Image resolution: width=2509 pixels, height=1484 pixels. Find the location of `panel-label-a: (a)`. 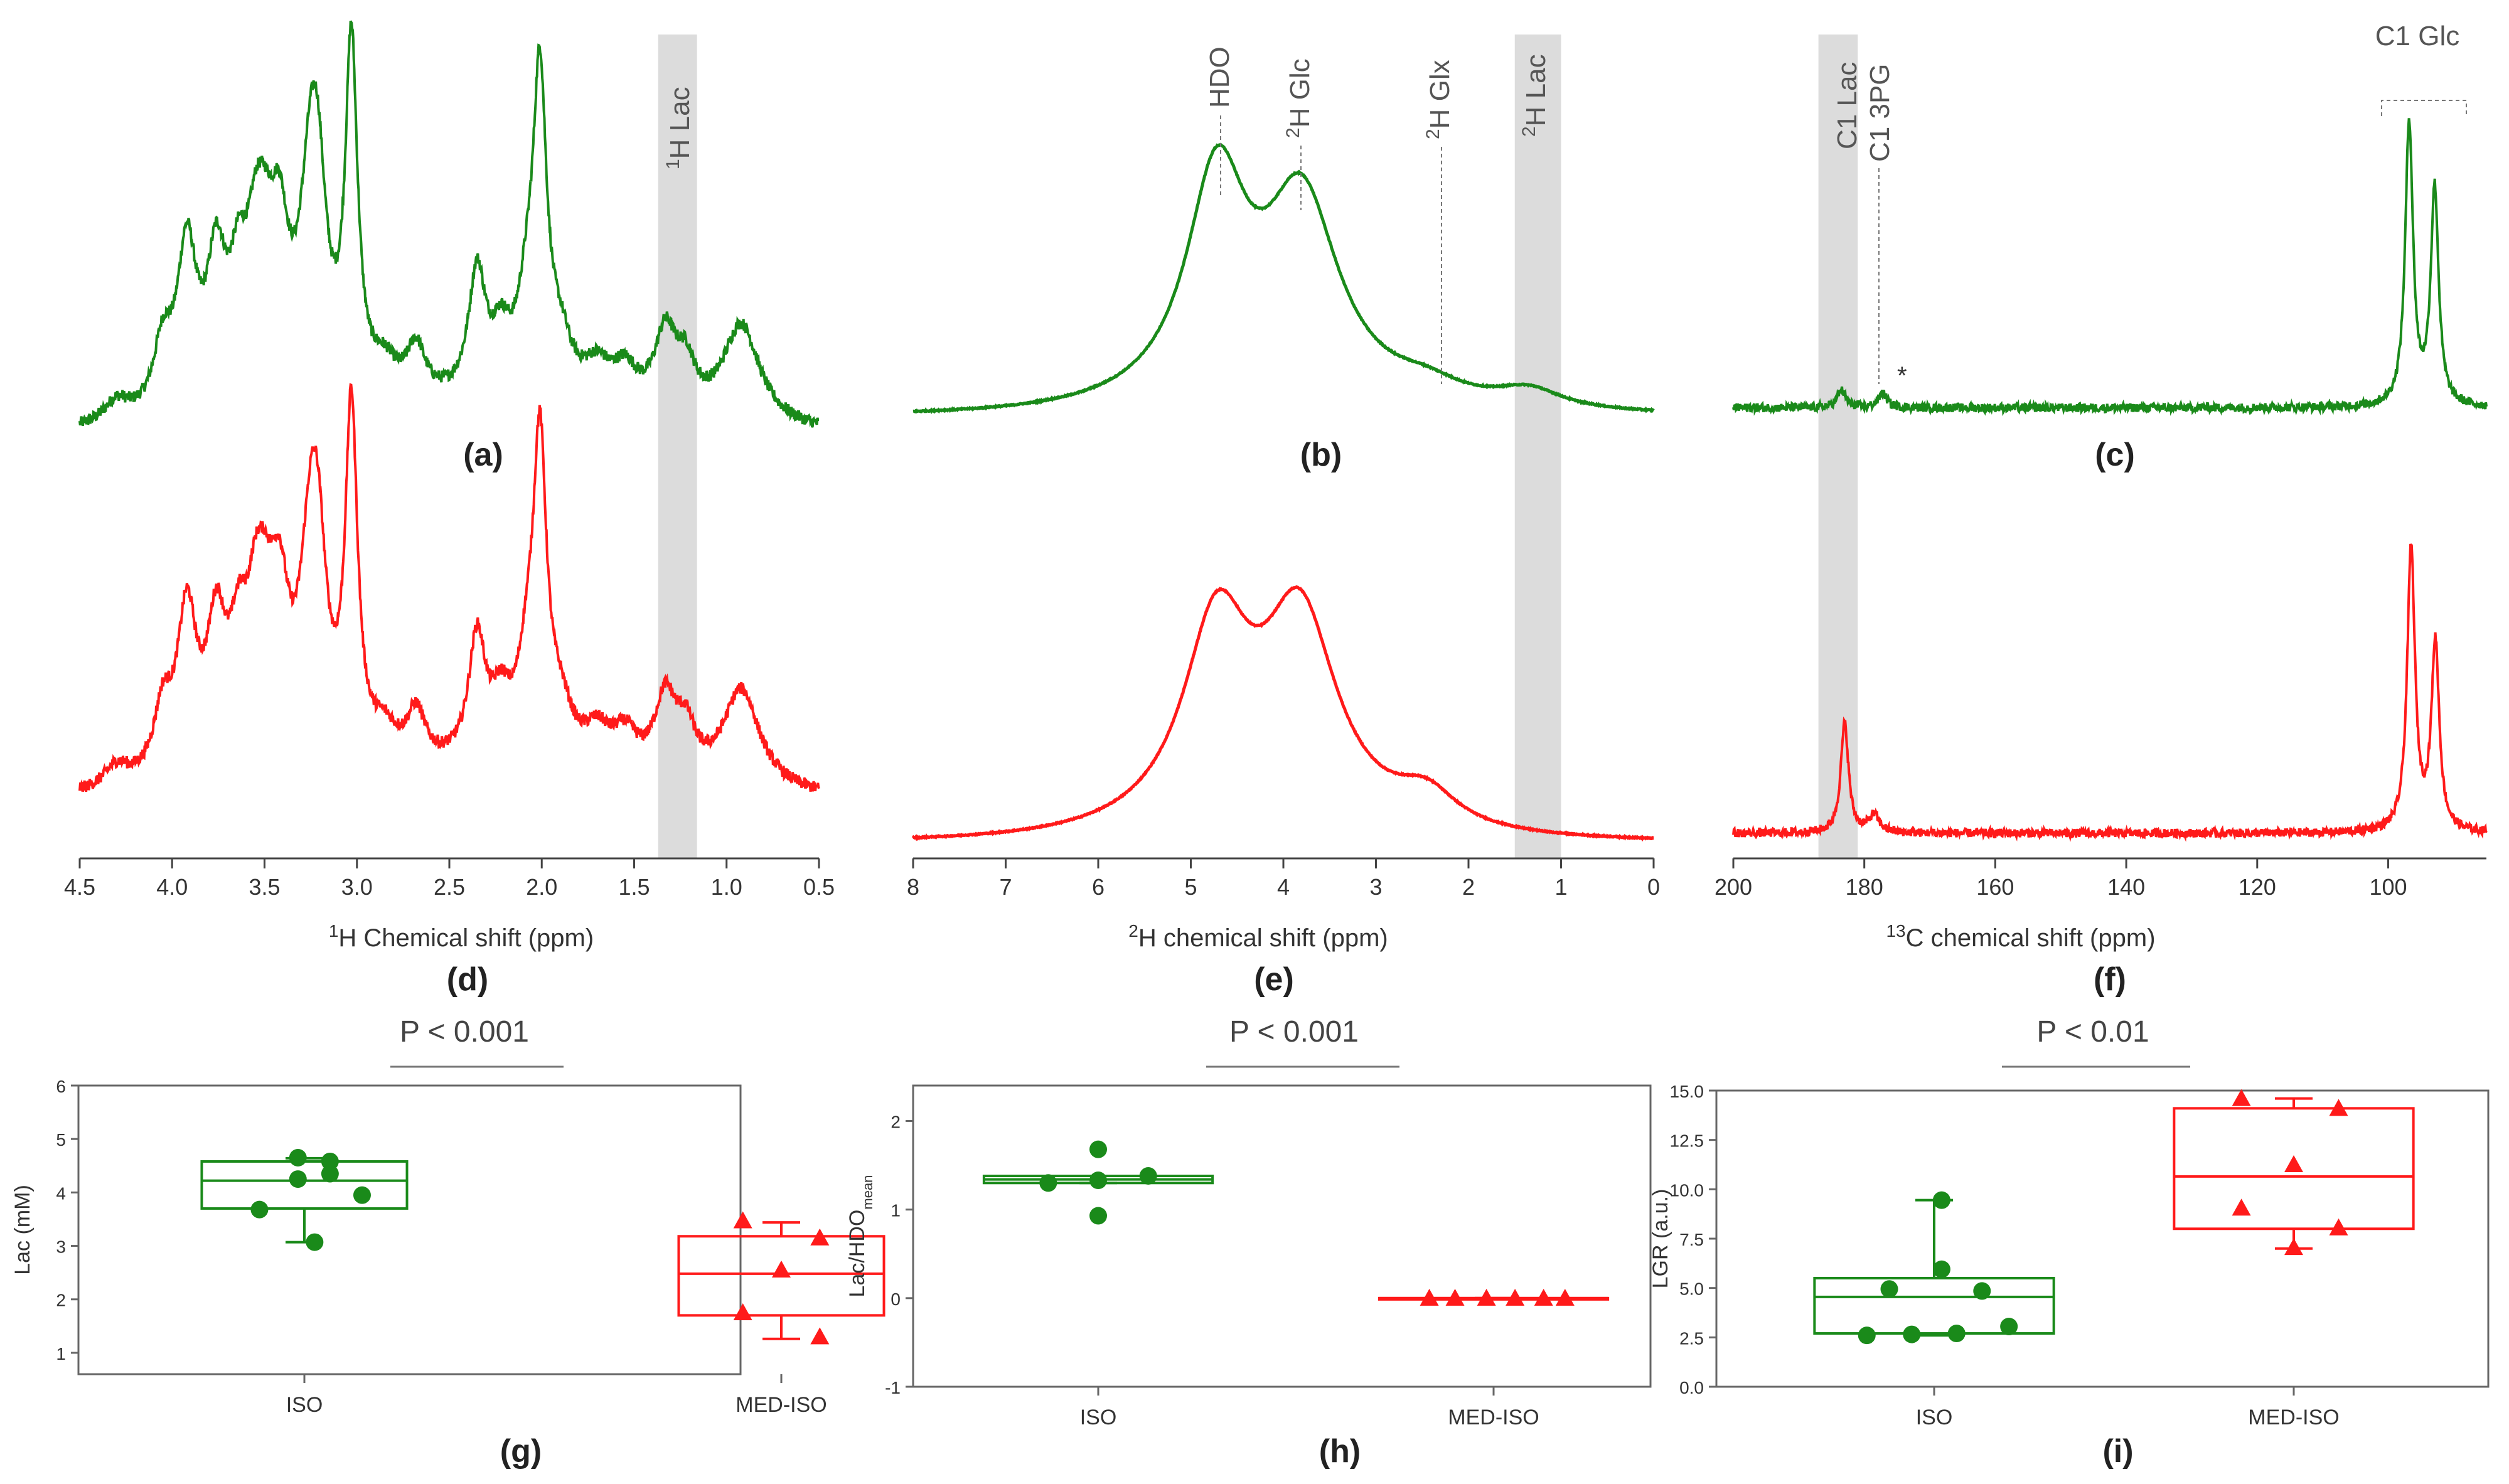

panel-label-a: (a) is located at coordinates (483, 455).